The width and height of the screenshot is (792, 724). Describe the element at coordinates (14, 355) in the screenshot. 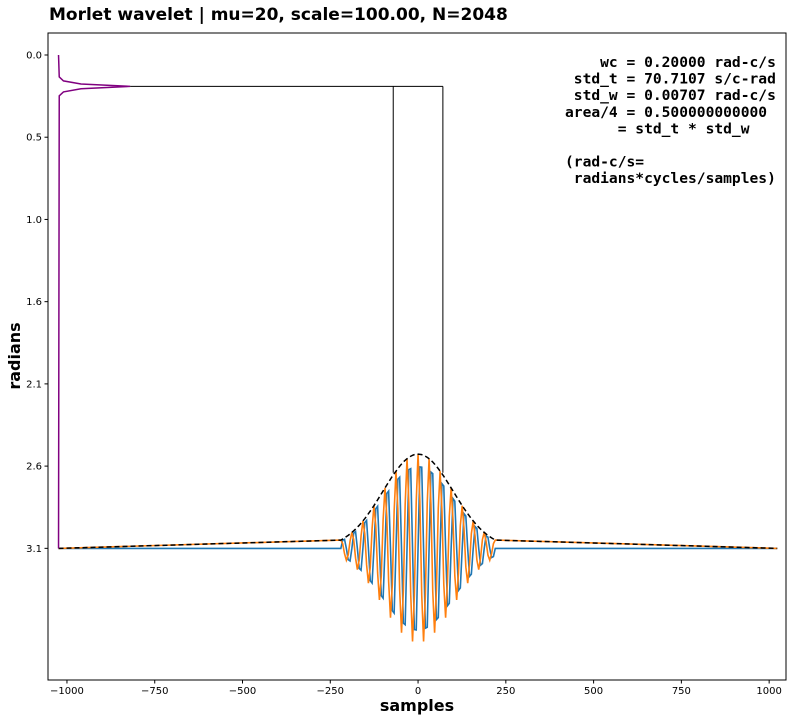

I see `y-axis-label: radians` at that location.